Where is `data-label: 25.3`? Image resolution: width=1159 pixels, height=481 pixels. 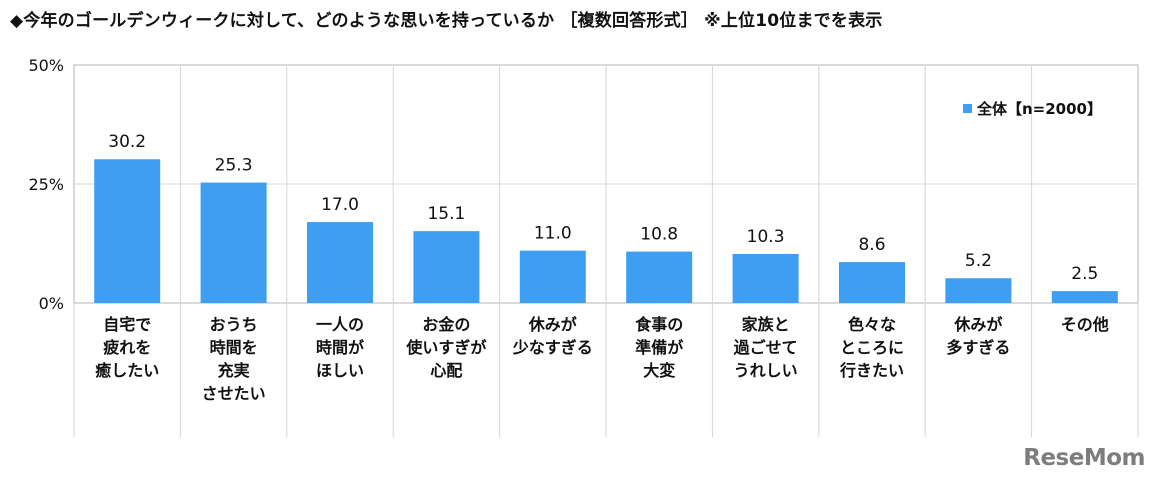 data-label: 25.3 is located at coordinates (234, 166).